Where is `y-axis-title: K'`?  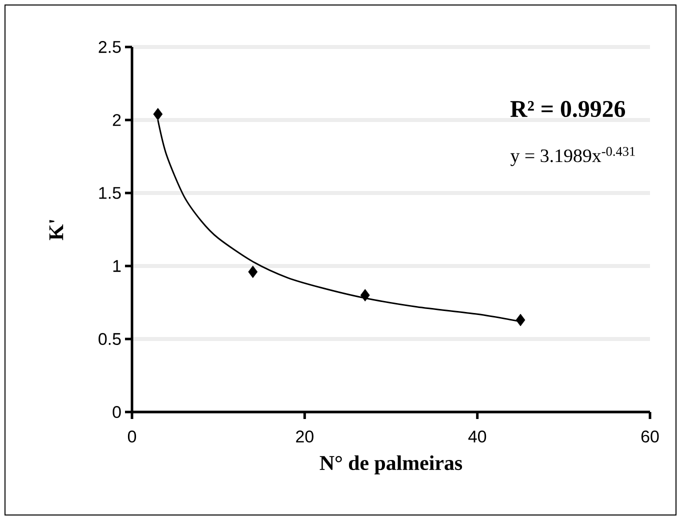 y-axis-title: K' is located at coordinates (56, 230).